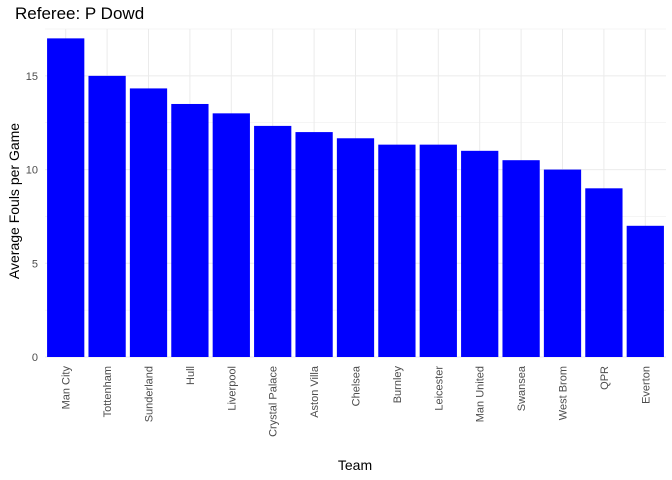  Describe the element at coordinates (398, 385) in the screenshot. I see `x-tick-label: Burnley` at that location.